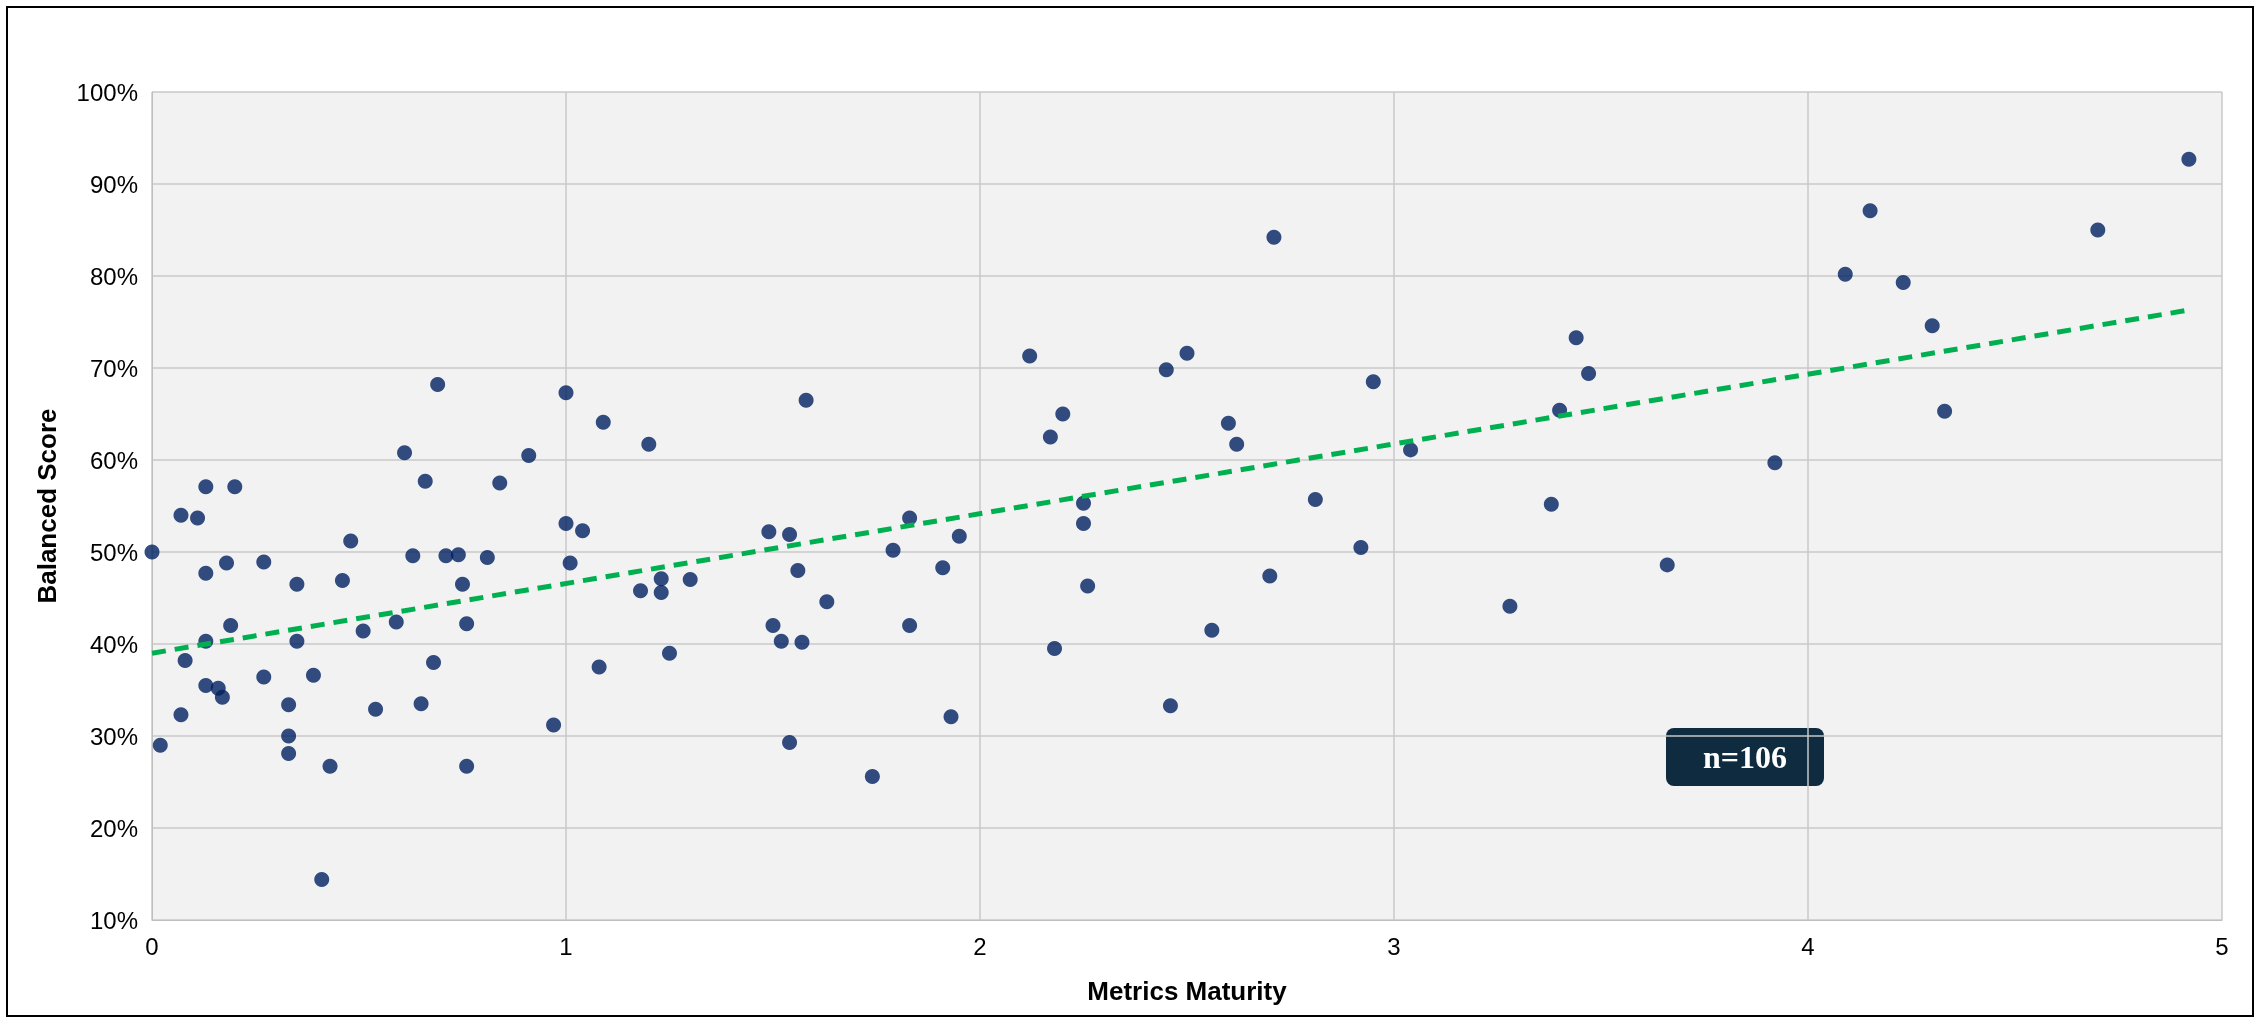  I want to click on x-tick-label: 1, so click(566, 946).